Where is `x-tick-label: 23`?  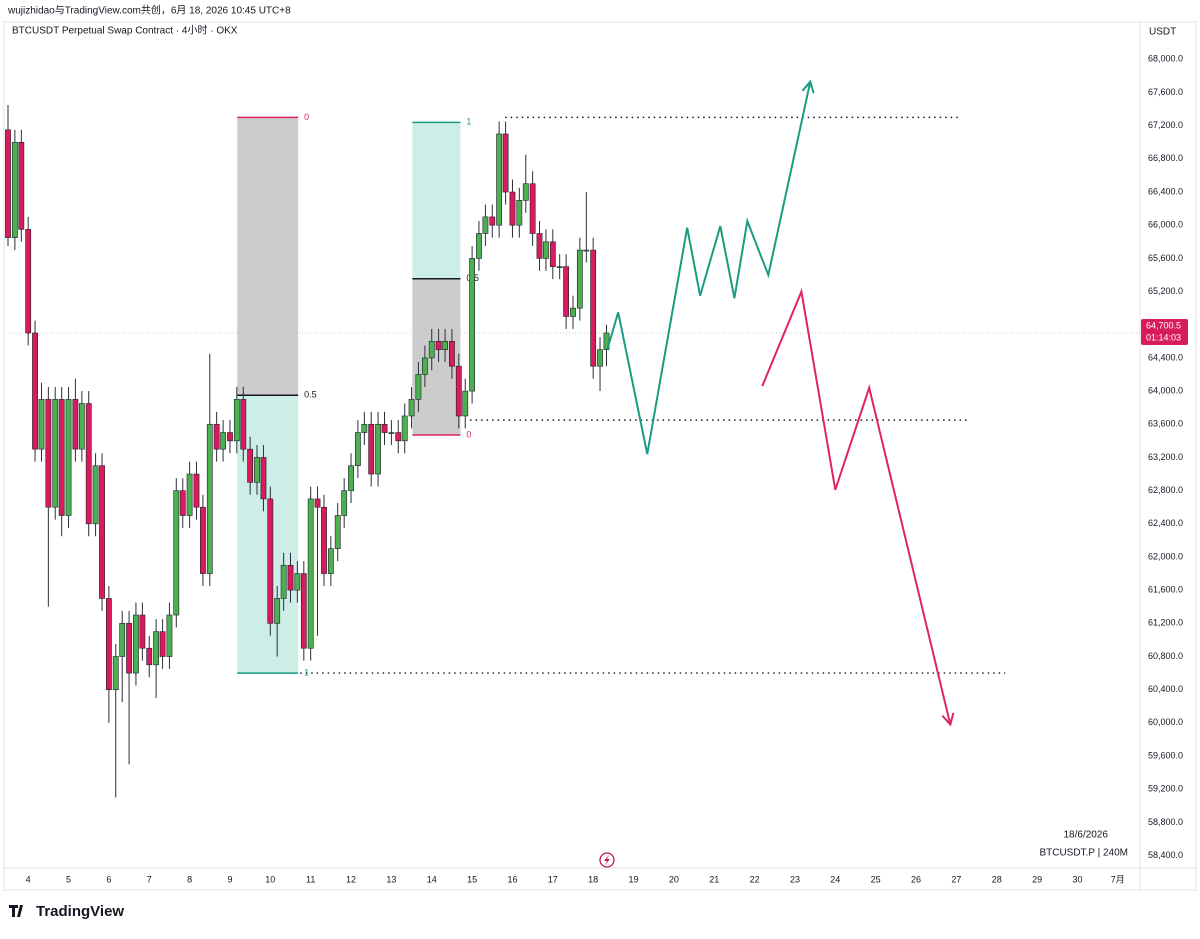 x-tick-label: 23 is located at coordinates (795, 879).